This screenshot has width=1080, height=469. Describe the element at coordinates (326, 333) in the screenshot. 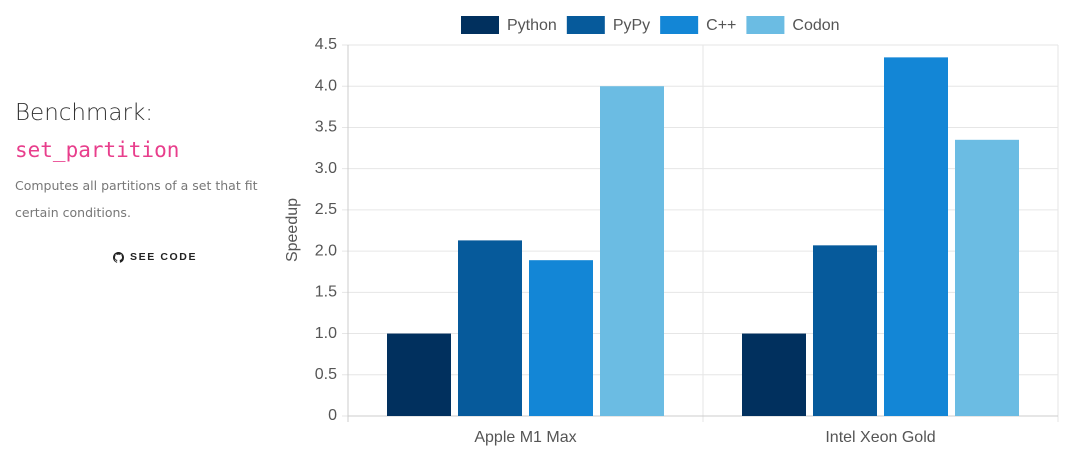

I see `y-tick-label: 1.0` at that location.